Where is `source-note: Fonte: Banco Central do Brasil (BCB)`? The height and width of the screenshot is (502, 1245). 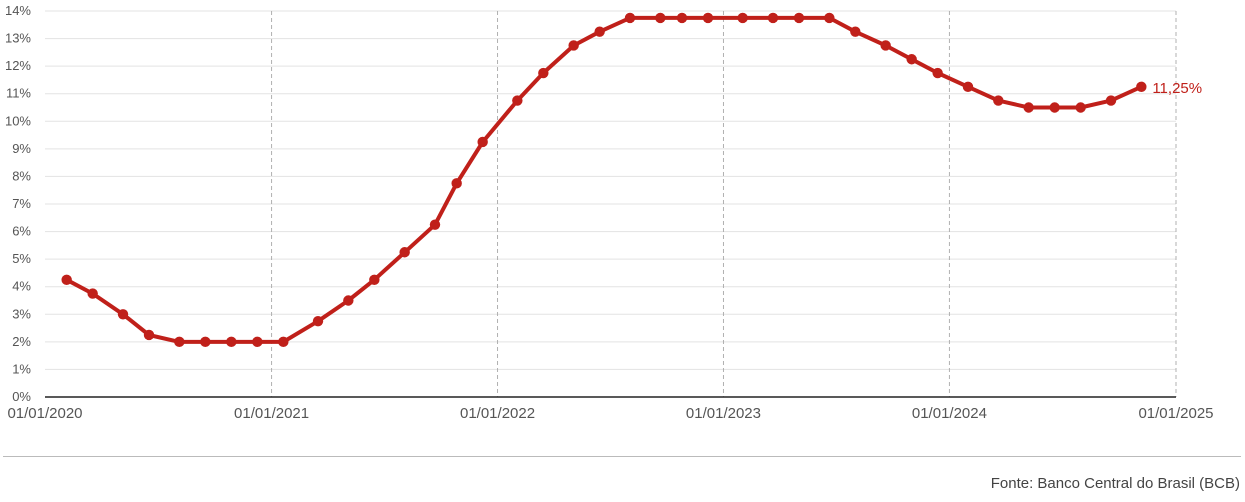 source-note: Fonte: Banco Central do Brasil (BCB) is located at coordinates (1115, 483).